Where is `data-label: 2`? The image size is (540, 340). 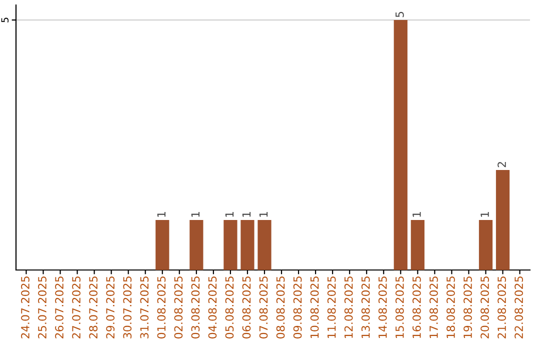 data-label: 2 is located at coordinates (502, 165).